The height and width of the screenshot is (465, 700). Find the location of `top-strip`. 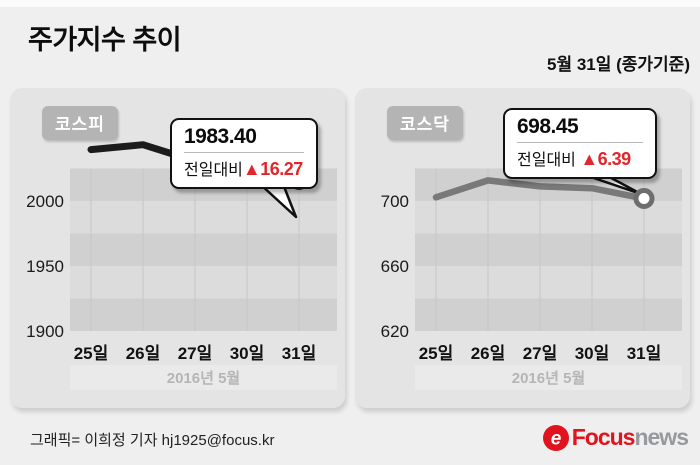

top-strip is located at coordinates (350, 3).